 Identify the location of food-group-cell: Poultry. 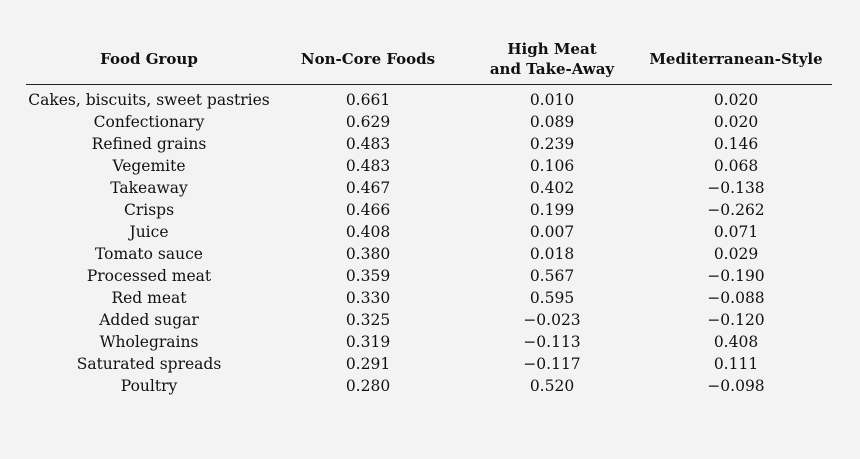
(149, 386).